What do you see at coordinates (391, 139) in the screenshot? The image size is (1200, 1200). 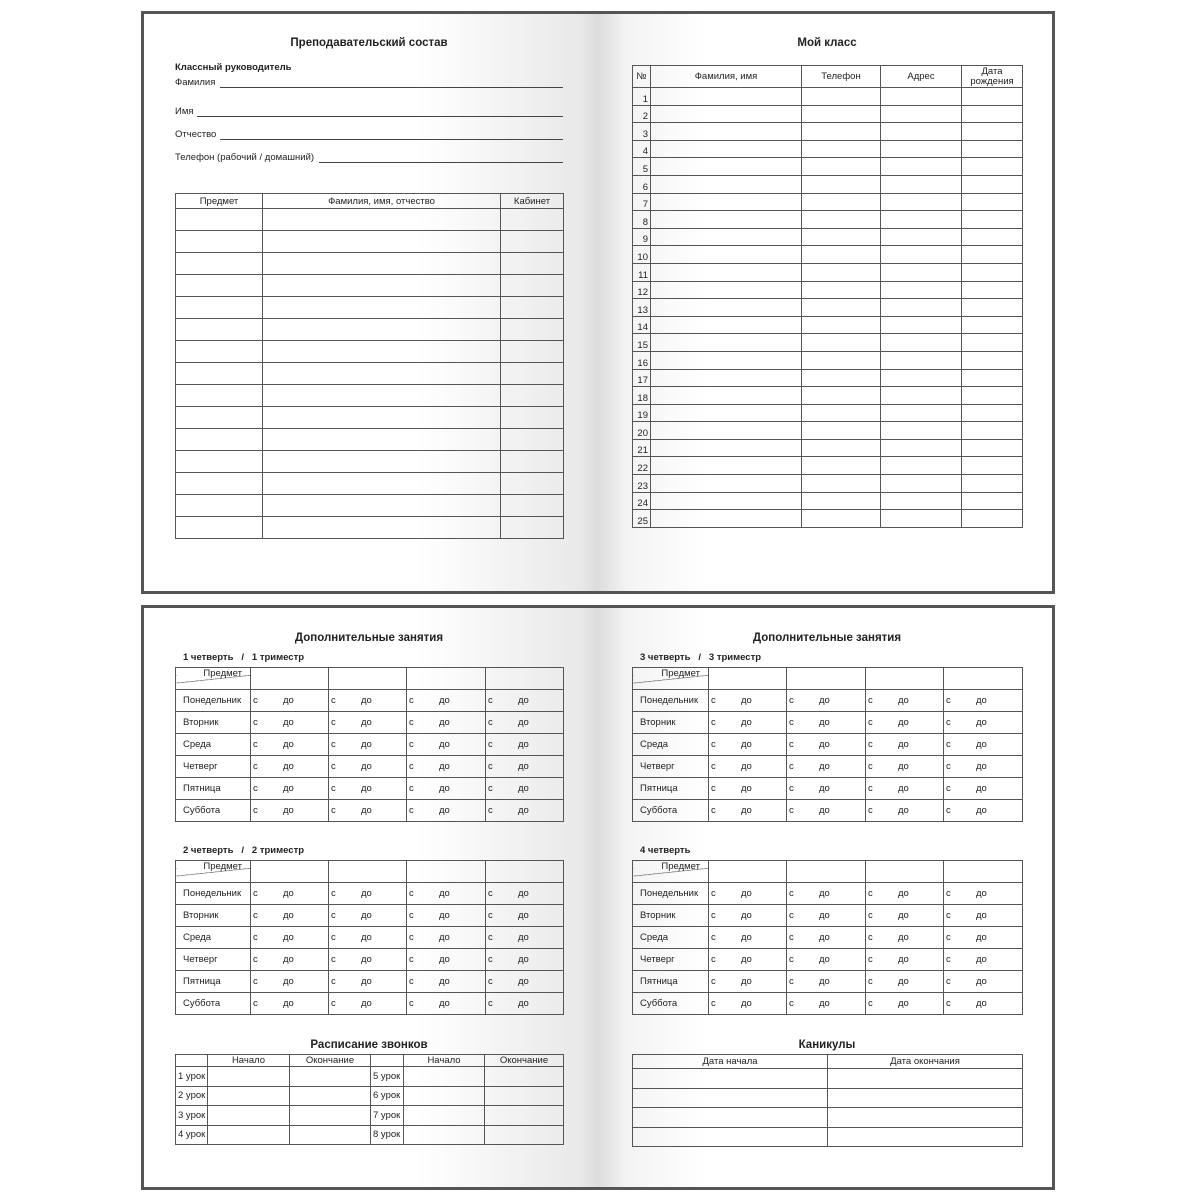 I see `field-input-line` at bounding box center [391, 139].